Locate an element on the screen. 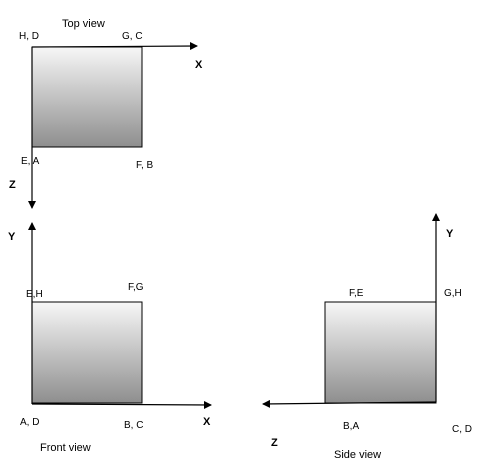 The image size is (504, 469). side-view-title: Side view is located at coordinates (357, 455).